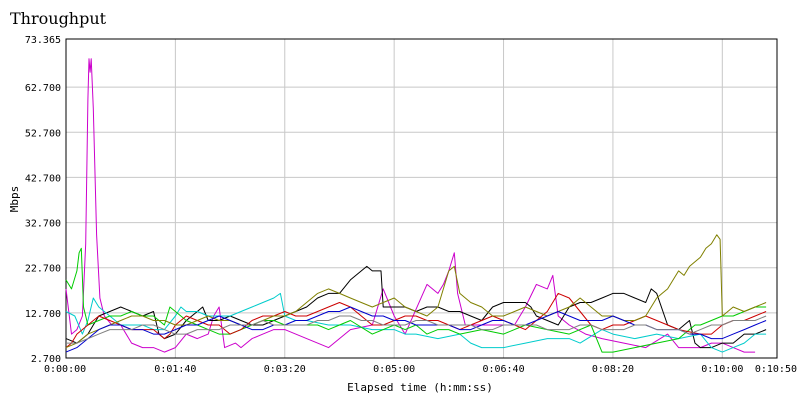 This screenshot has width=800, height=400. I want to click on x-tick-label-3: 0:05:00, so click(394, 369).